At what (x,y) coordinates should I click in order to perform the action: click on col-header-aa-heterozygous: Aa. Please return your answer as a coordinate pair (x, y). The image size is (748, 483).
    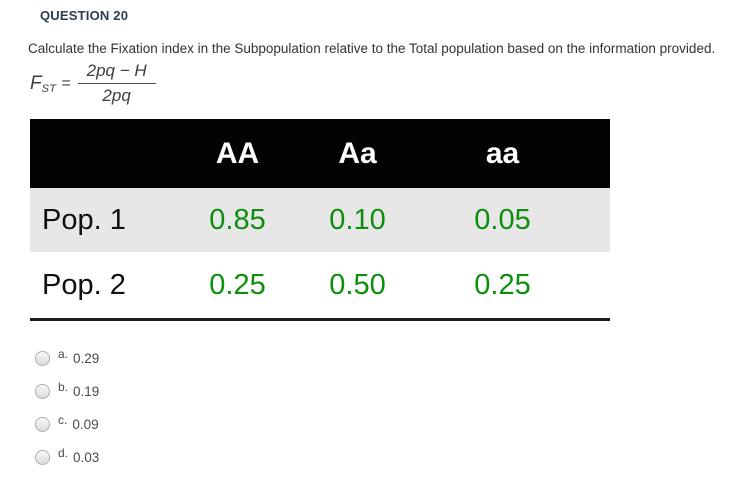
    Looking at the image, I should click on (357, 153).